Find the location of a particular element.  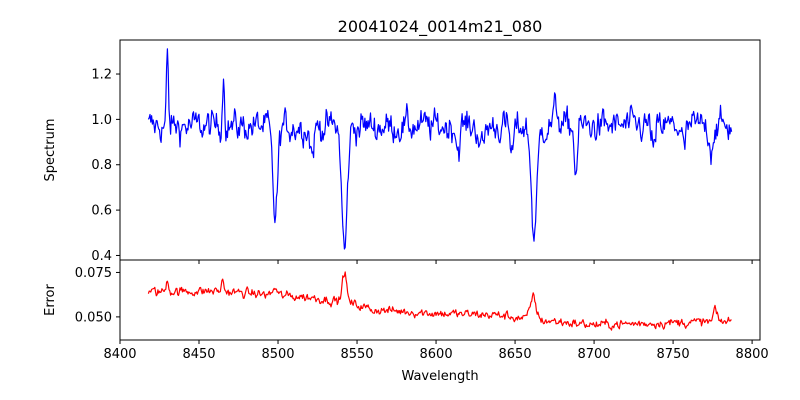

x-tick-label: 8550 is located at coordinates (356, 354).